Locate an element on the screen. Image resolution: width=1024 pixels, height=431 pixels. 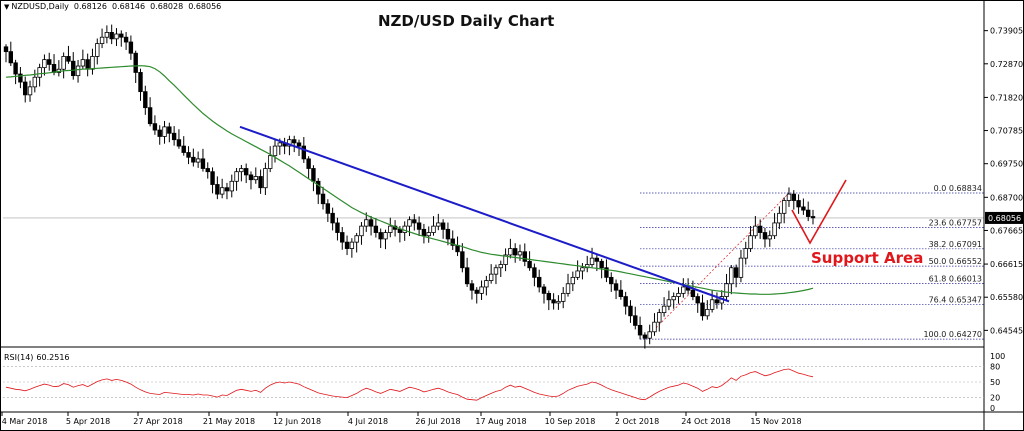
time-tick-label: 10 Sep 2018 is located at coordinates (570, 421).